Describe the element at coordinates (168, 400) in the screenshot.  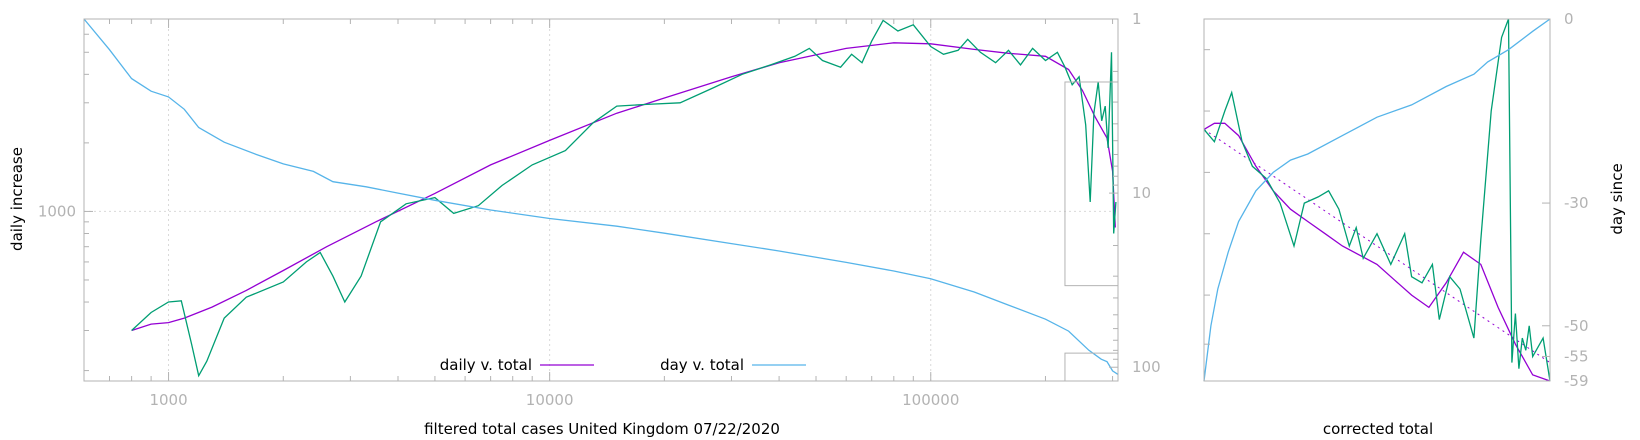
I see `x-tick-label: 1000` at that location.